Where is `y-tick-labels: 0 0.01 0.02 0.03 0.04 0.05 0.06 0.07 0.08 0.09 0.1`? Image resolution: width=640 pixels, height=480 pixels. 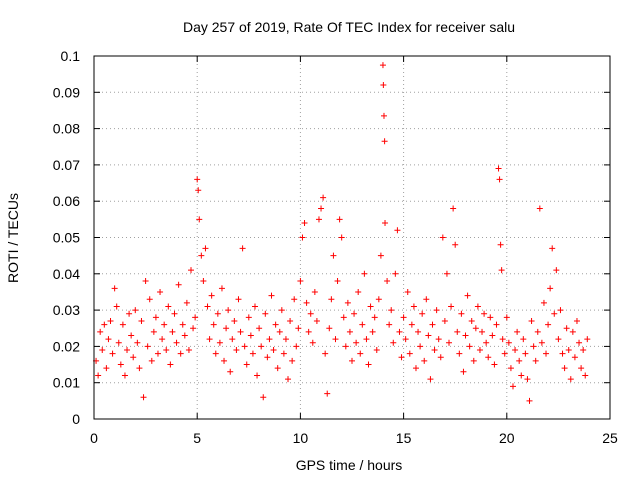 y-tick-labels: 0 0.01 0.02 0.03 0.04 0.05 0.06 0.07 0.08 0.09 0.1 is located at coordinates (66, 237).